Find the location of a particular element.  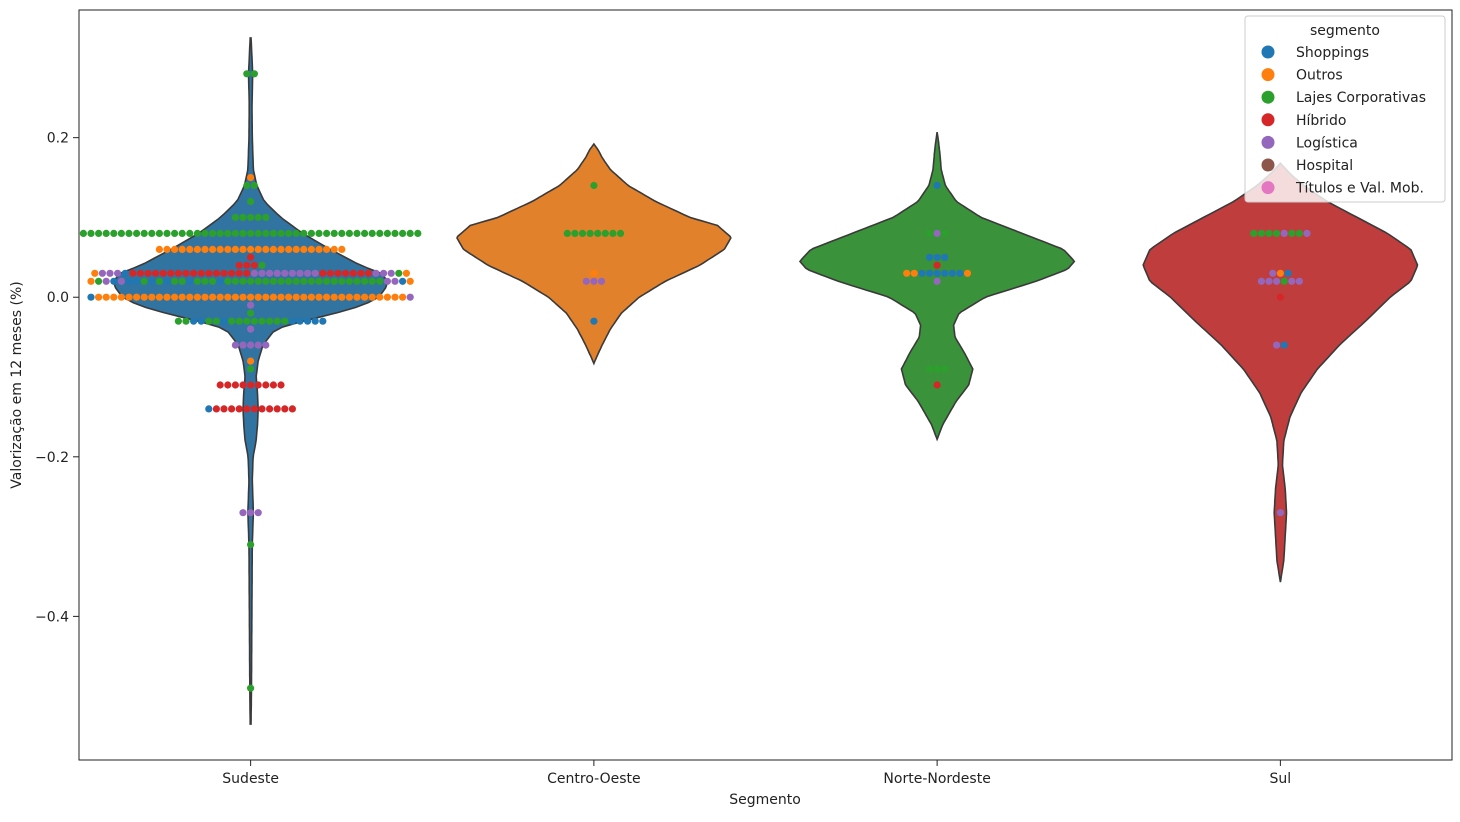

y-tick-label: −0.4 is located at coordinates (52, 617).